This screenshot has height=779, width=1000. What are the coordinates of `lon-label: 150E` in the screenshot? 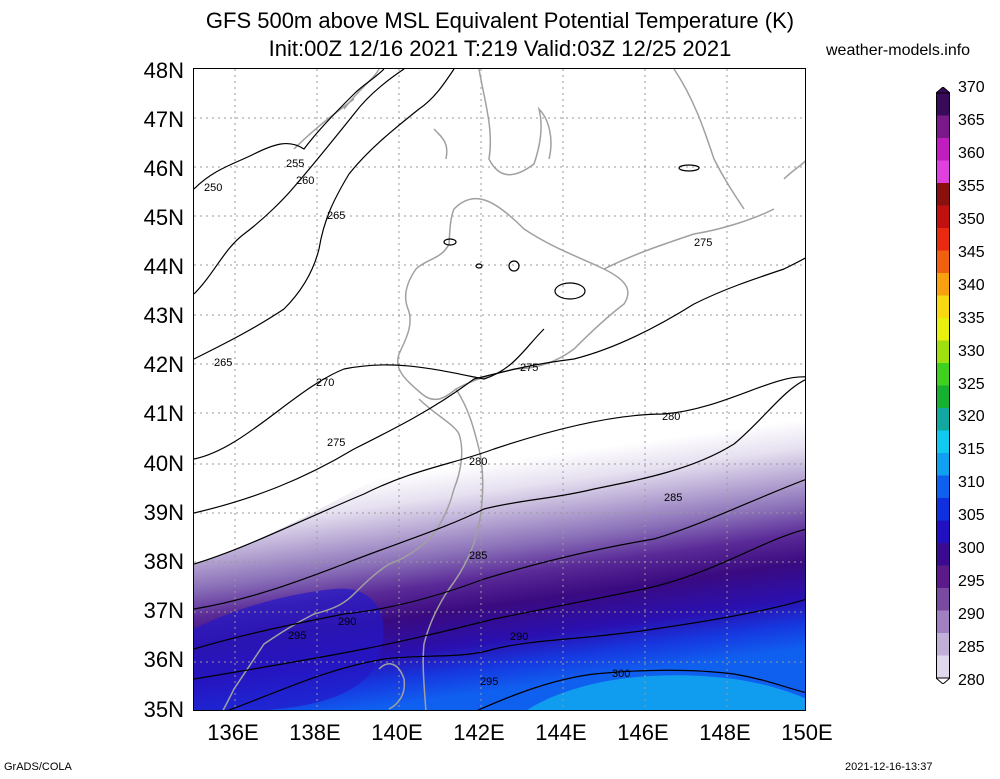 It's located at (807, 732).